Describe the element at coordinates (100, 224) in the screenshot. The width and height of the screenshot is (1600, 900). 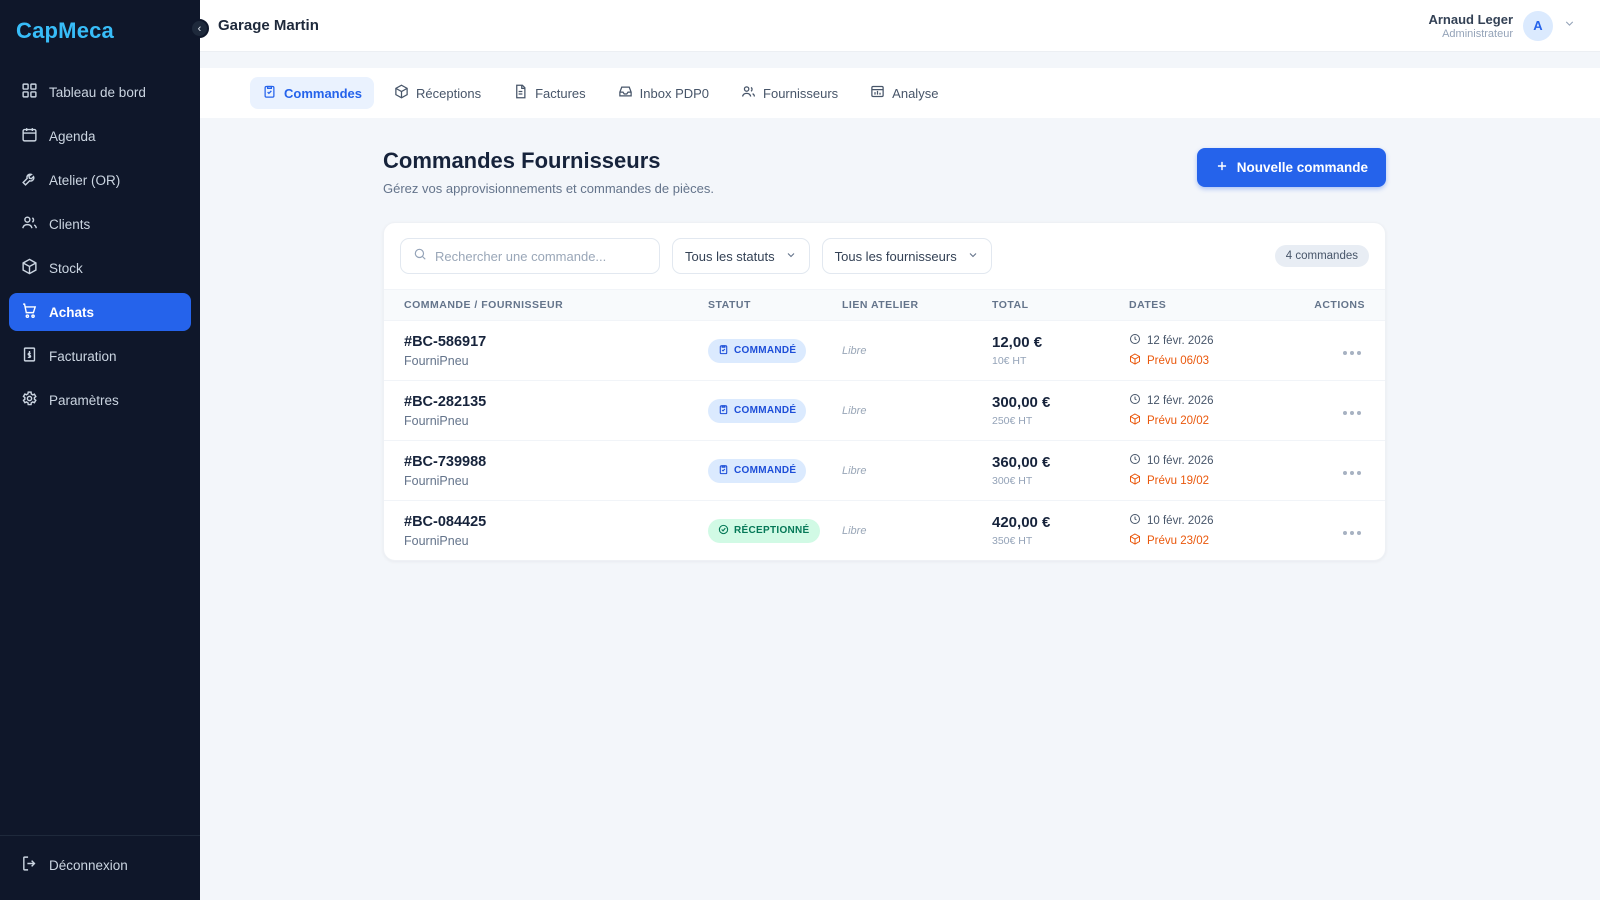
I see `sidebar-item-clients: Clients` at that location.